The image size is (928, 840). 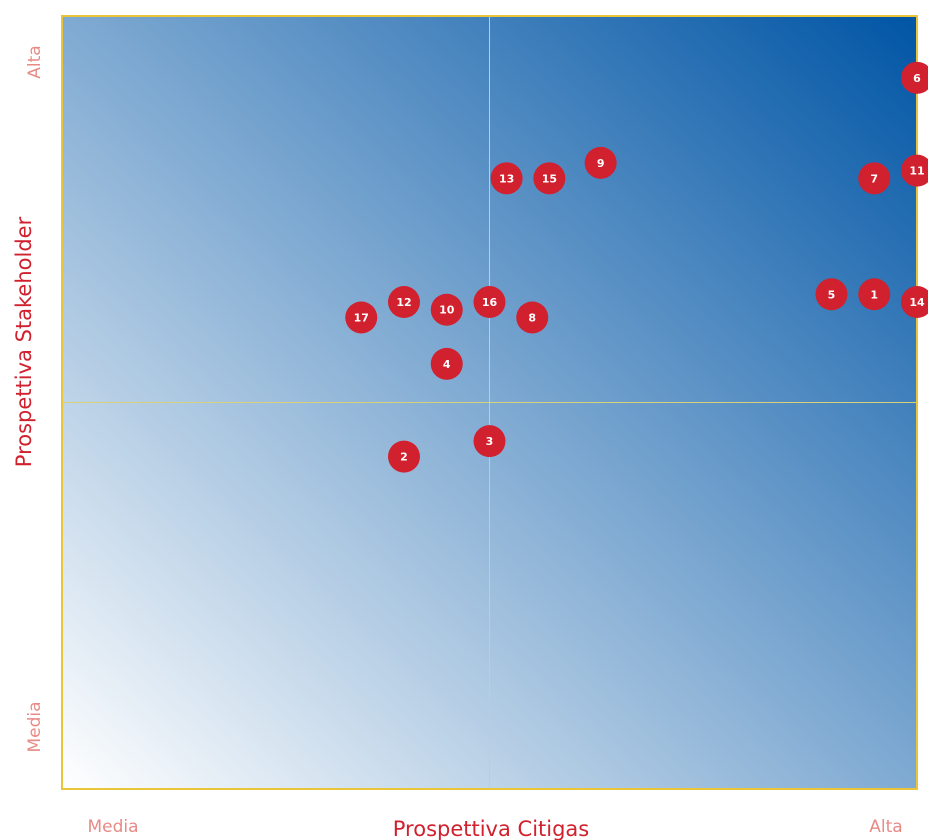 I want to click on y-tick-label-high: Alta, so click(x=35, y=61).